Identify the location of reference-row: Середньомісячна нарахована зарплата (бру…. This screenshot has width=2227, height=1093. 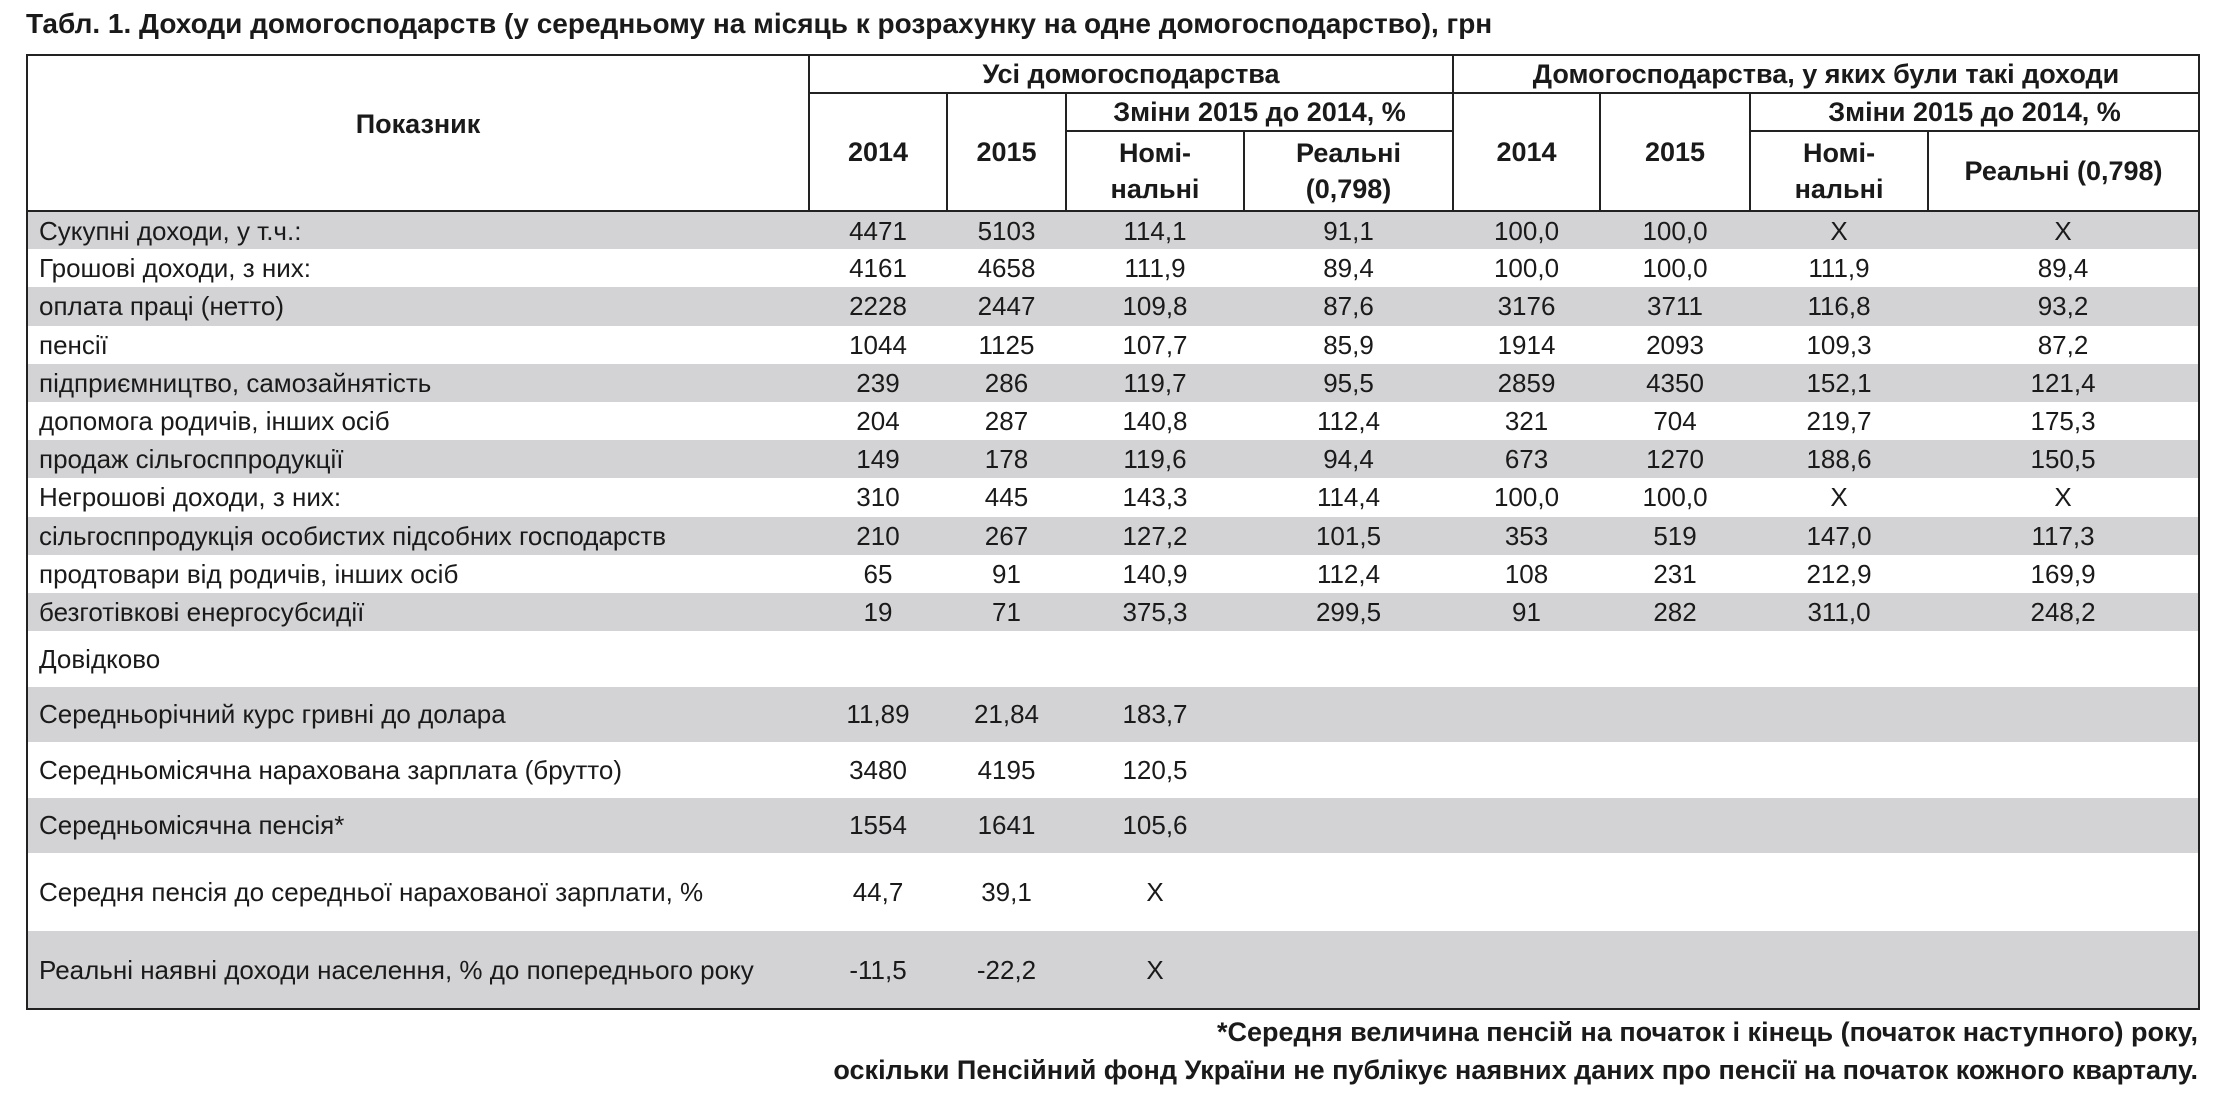
(1113, 770).